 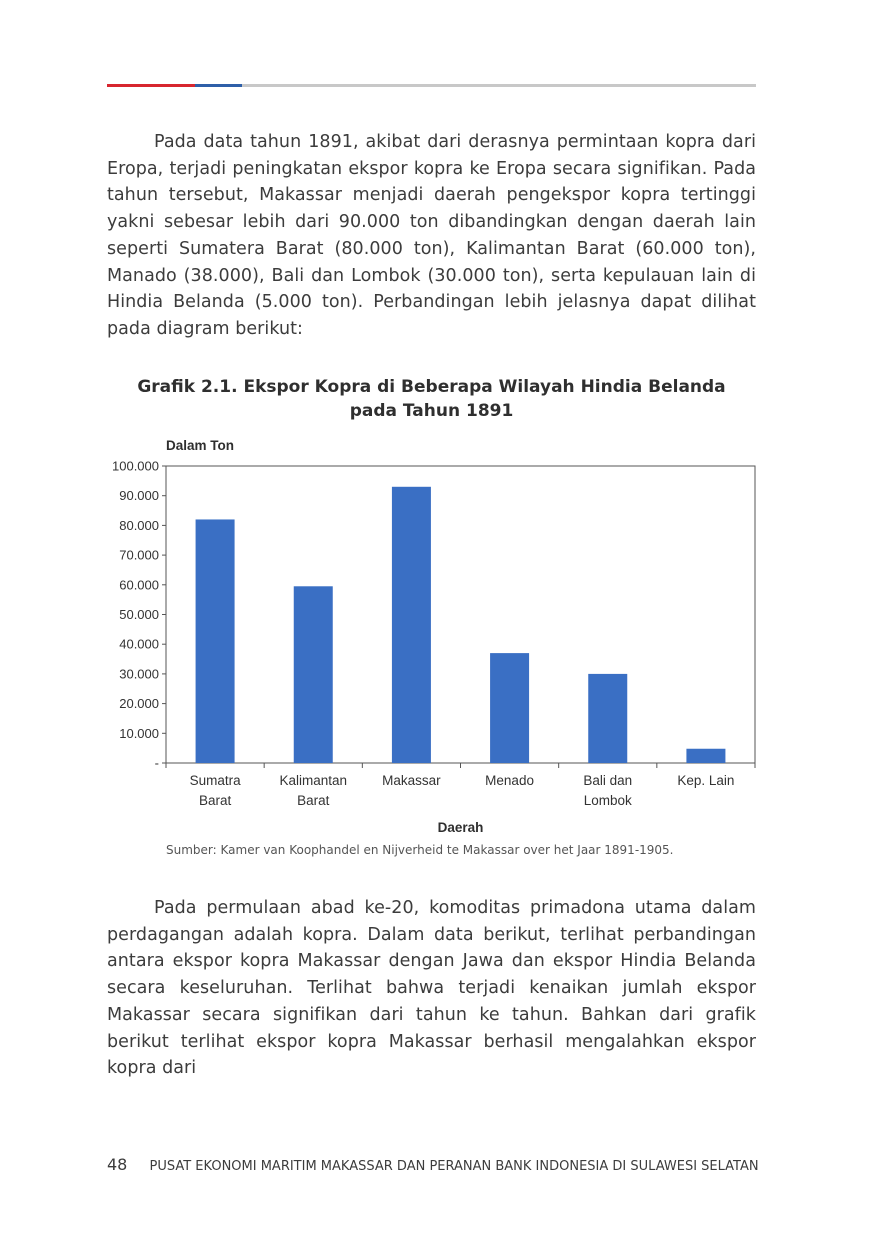 What do you see at coordinates (313, 780) in the screenshot?
I see `x-tick-label: Kalimantan` at bounding box center [313, 780].